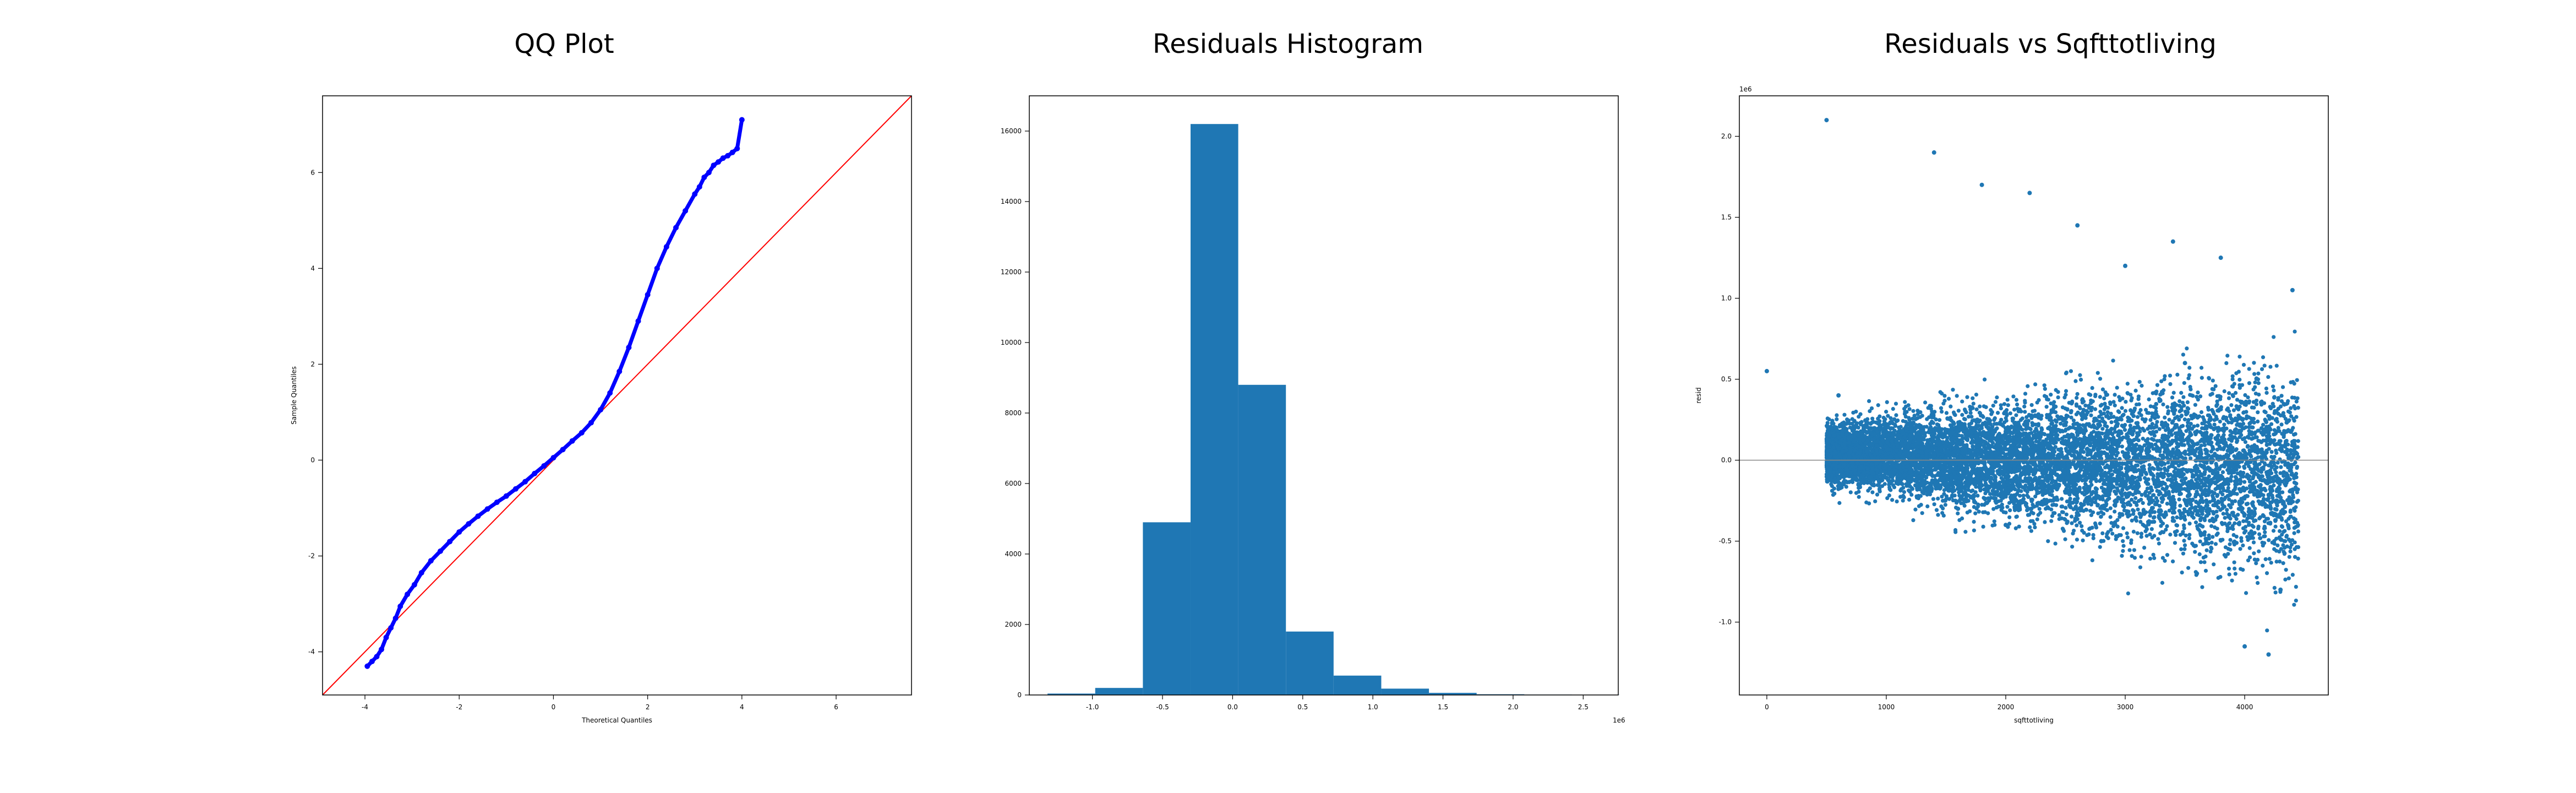 The width and height of the screenshot is (2576, 793). Describe the element at coordinates (459, 707) in the screenshot. I see `qq-xtick-label-1: -2` at that location.